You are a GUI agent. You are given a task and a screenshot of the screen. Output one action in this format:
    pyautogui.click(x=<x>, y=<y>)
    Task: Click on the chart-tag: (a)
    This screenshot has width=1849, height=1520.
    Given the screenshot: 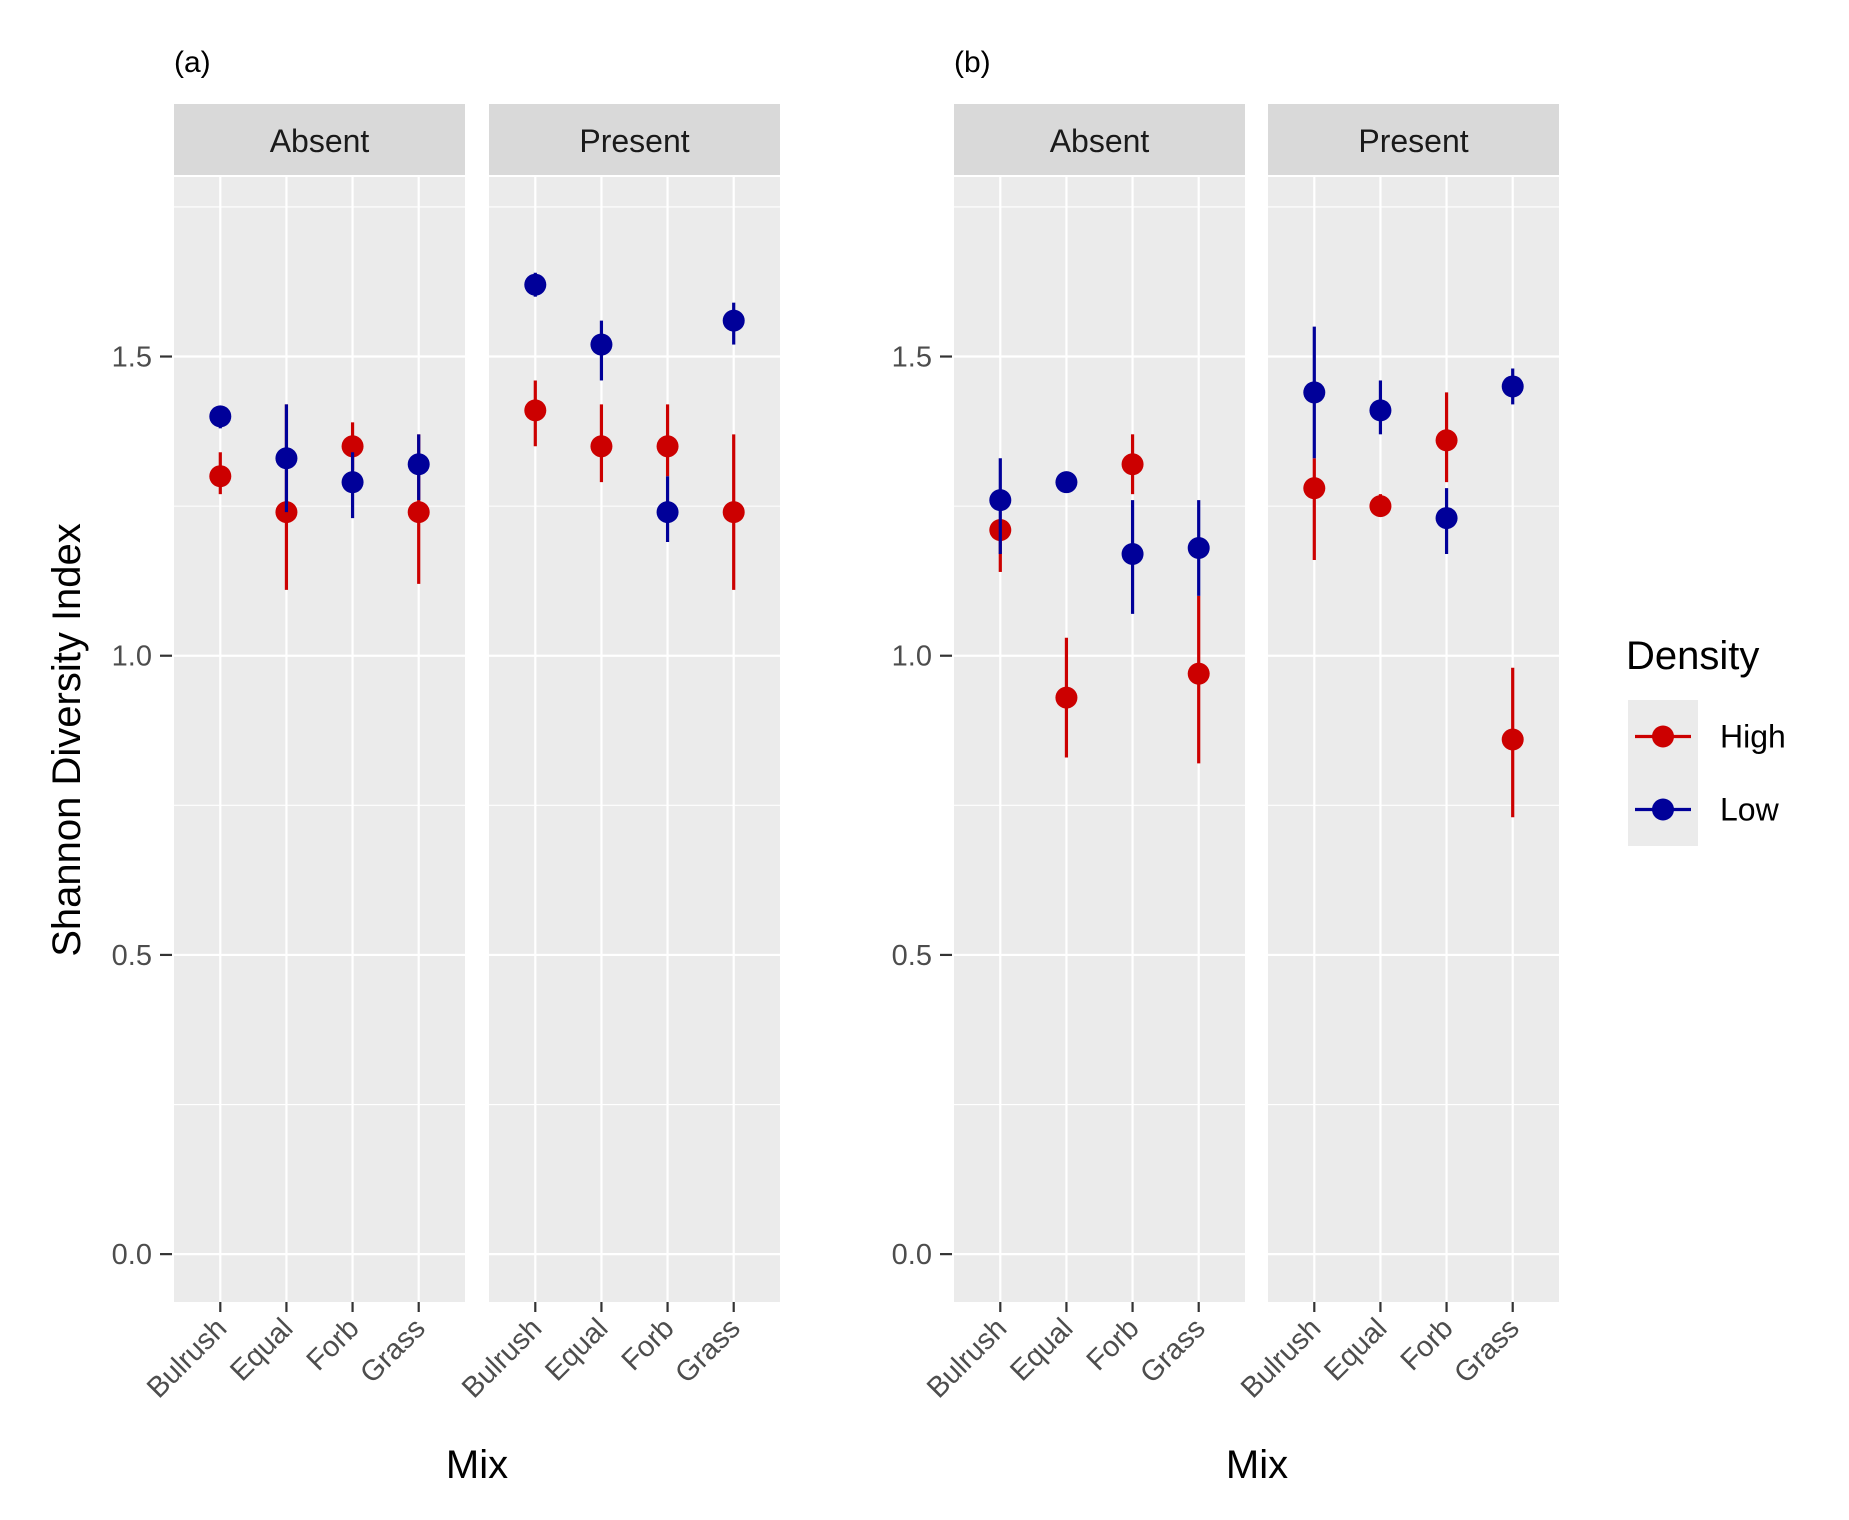 What is the action you would take?
    pyautogui.click(x=192, y=62)
    